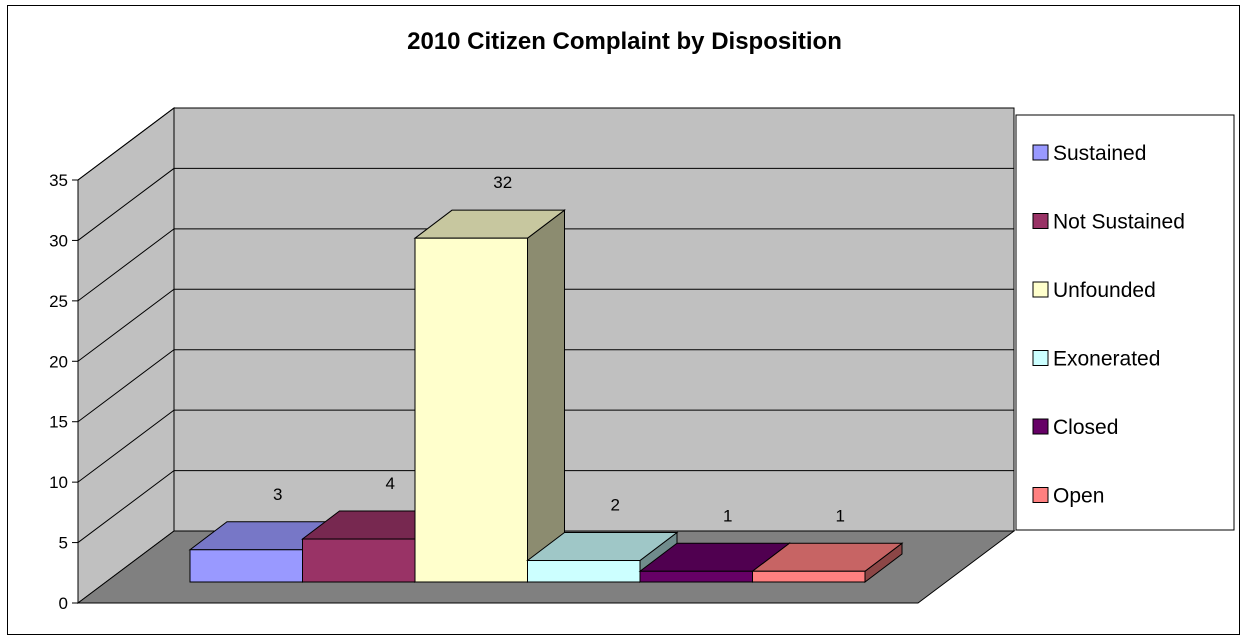 Image resolution: width=1249 pixels, height=642 pixels. Describe the element at coordinates (827, 563) in the screenshot. I see `bar-open` at that location.